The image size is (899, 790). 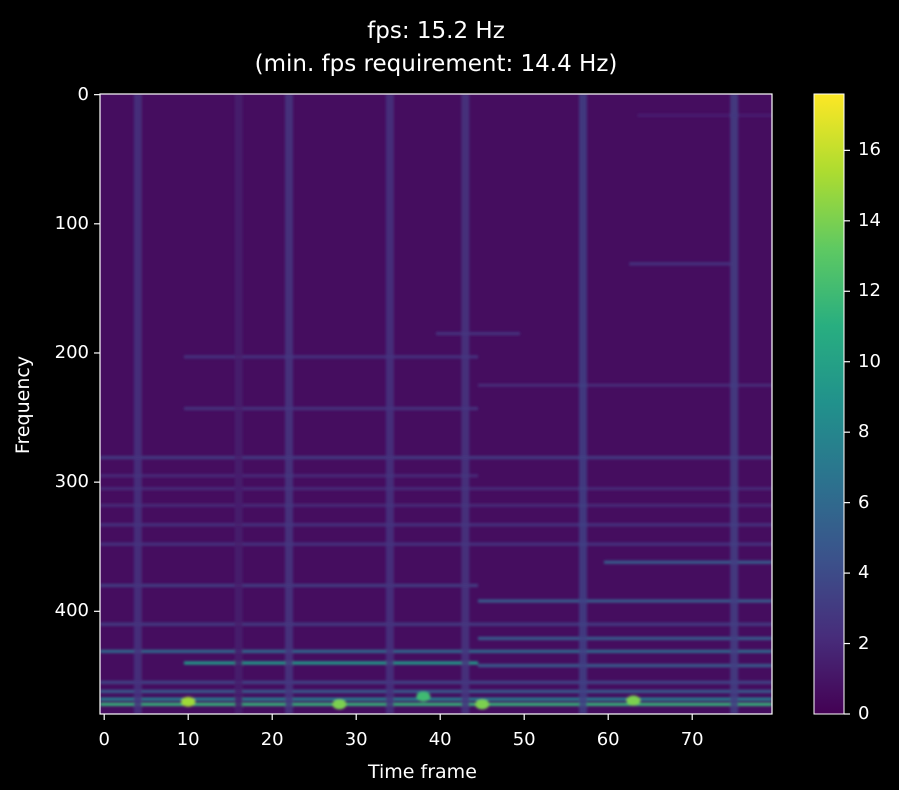 I want to click on chart-title: fps: 15.2 Hz, so click(x=436, y=31).